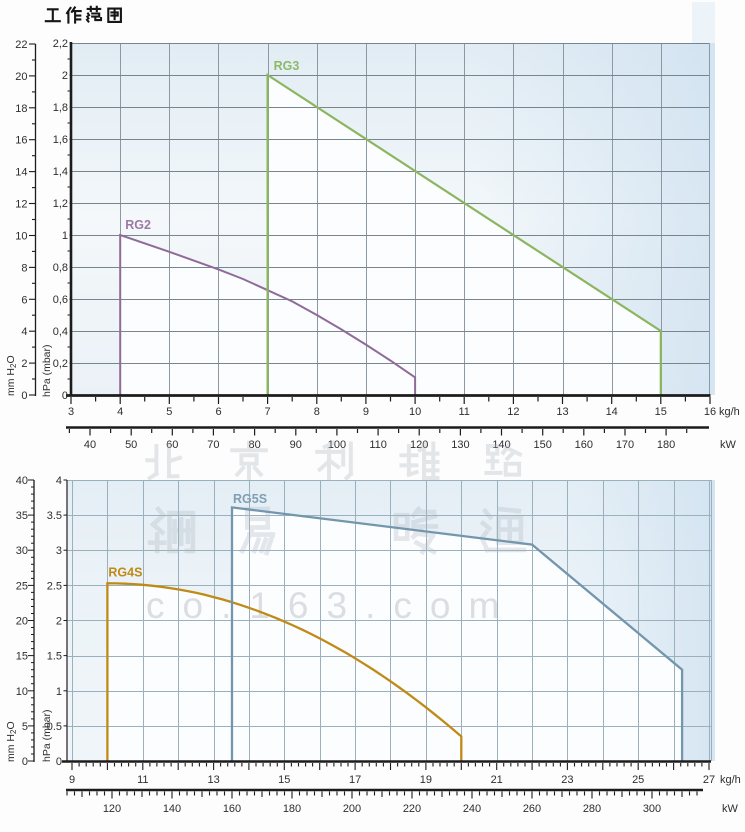 The height and width of the screenshot is (832, 745). I want to click on svg-text: 27, so click(709, 780).